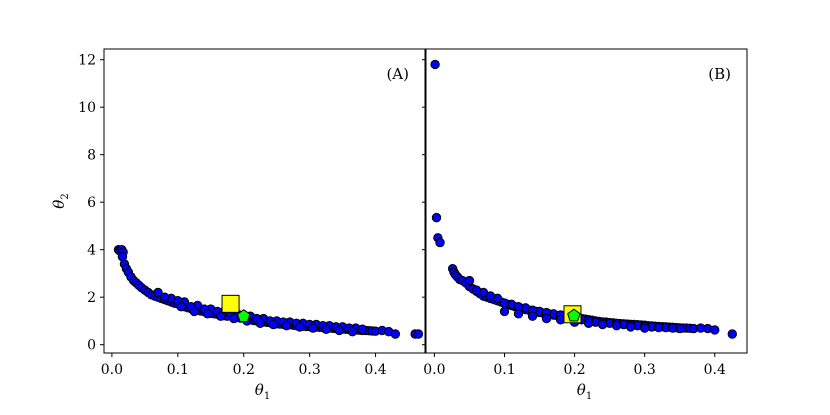  What do you see at coordinates (60, 200) in the screenshot?
I see `y-axis-label: θ2` at bounding box center [60, 200].